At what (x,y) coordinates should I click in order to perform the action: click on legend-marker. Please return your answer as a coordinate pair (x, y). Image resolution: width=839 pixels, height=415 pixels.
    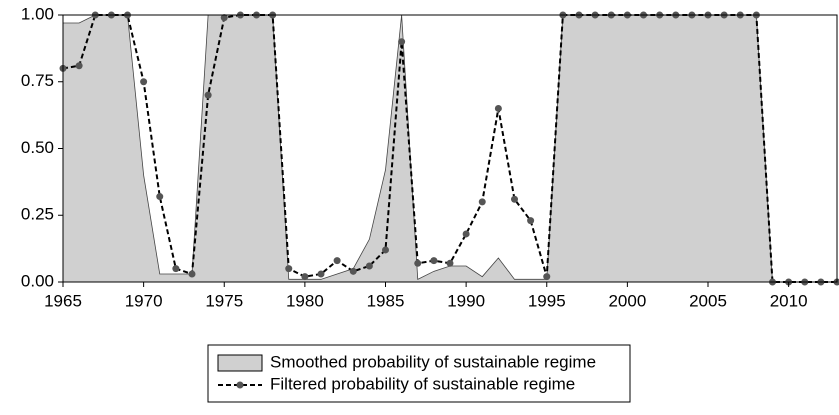
    Looking at the image, I should click on (240, 385).